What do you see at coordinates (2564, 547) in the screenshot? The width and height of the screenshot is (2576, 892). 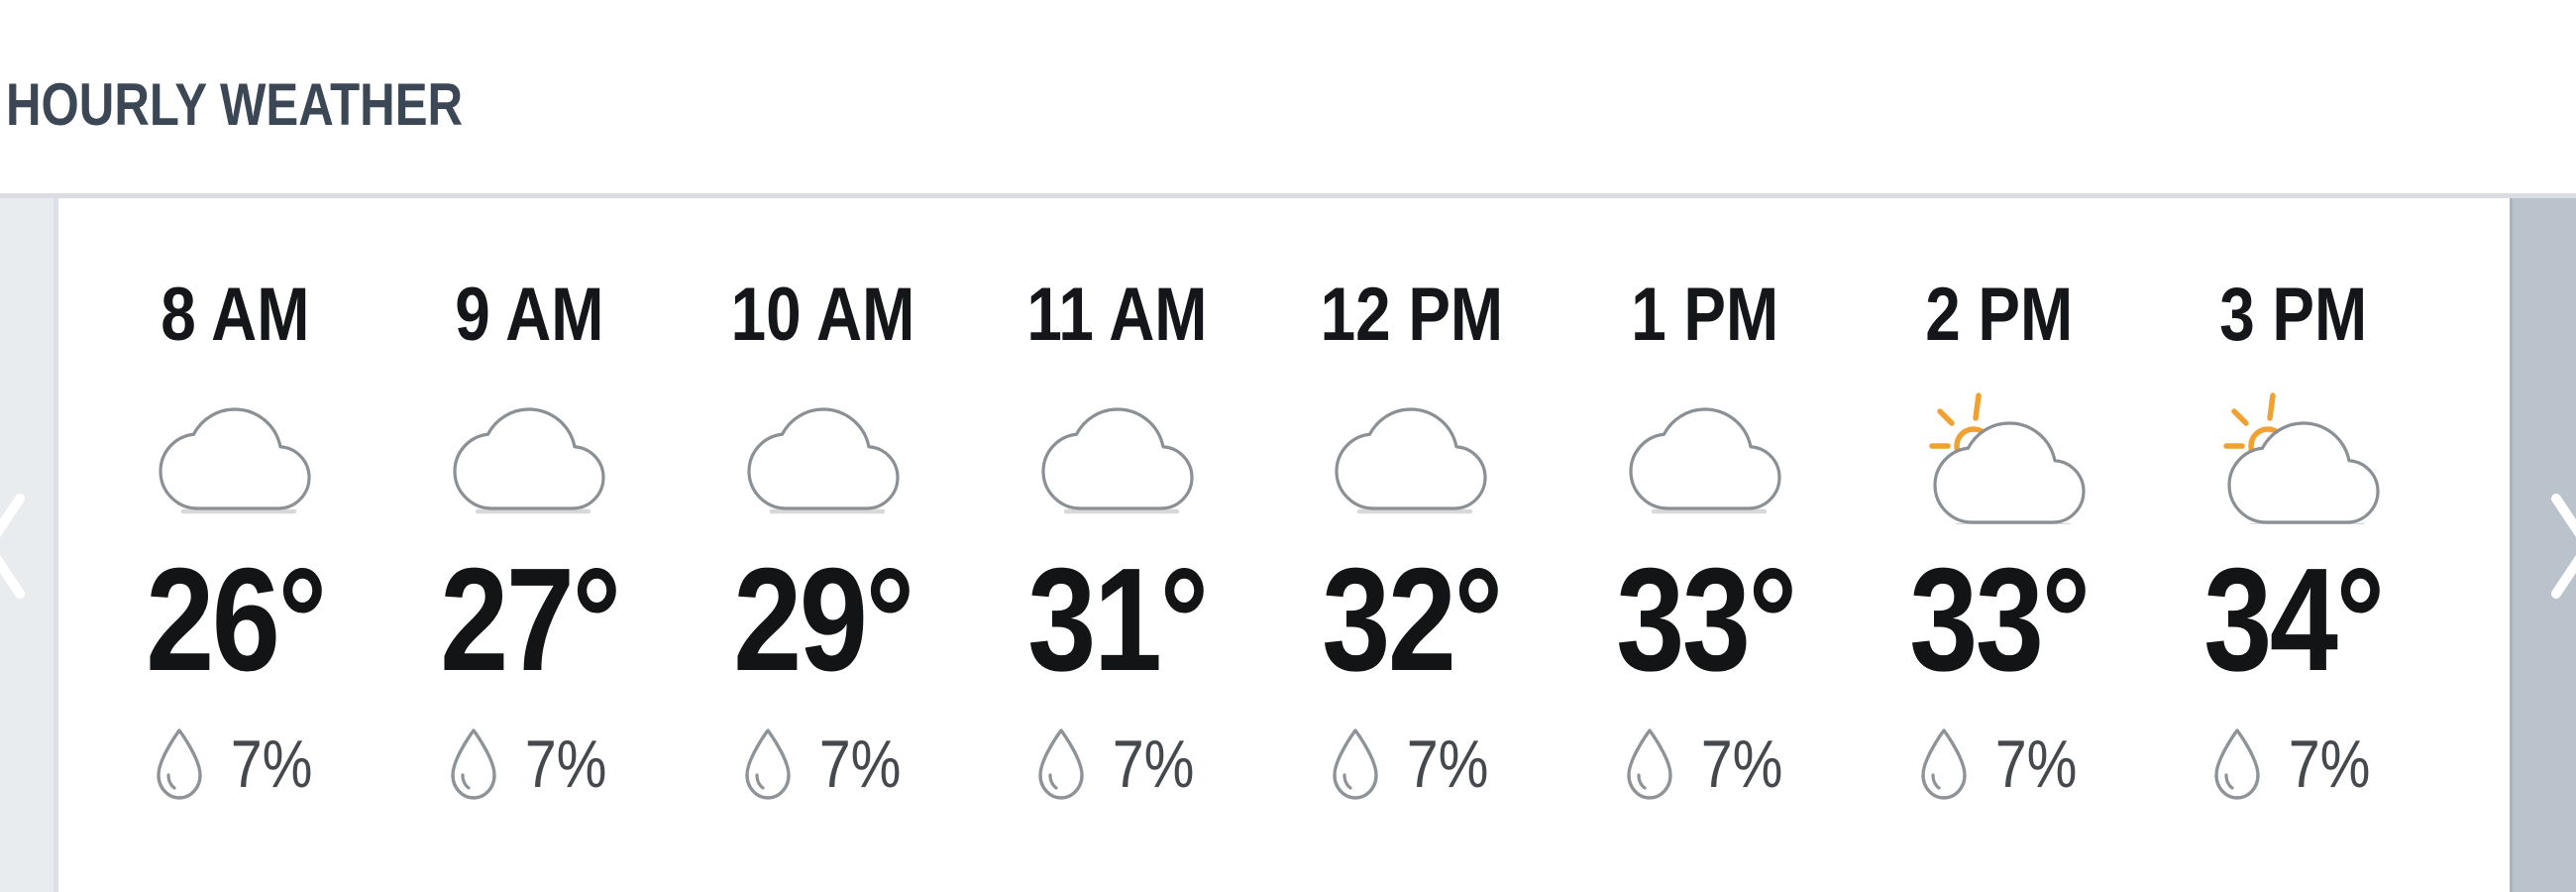 I see `chevron-right-icon` at bounding box center [2564, 547].